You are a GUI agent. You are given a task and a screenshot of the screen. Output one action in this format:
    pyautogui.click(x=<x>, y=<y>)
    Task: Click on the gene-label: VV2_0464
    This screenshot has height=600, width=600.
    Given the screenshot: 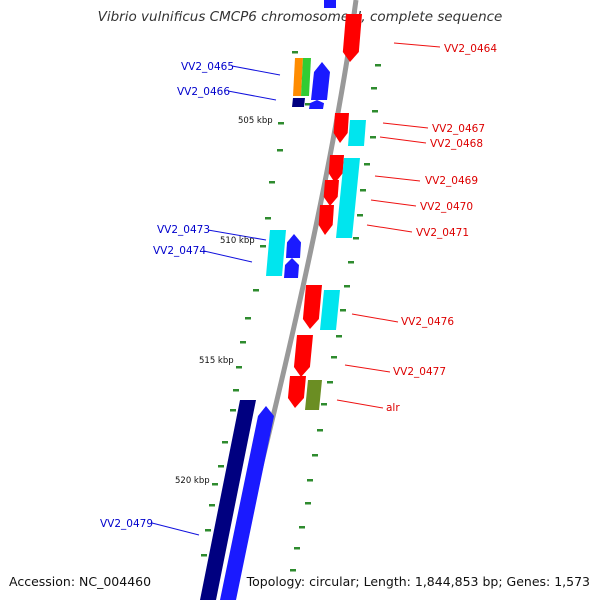 What is the action you would take?
    pyautogui.click(x=470, y=49)
    